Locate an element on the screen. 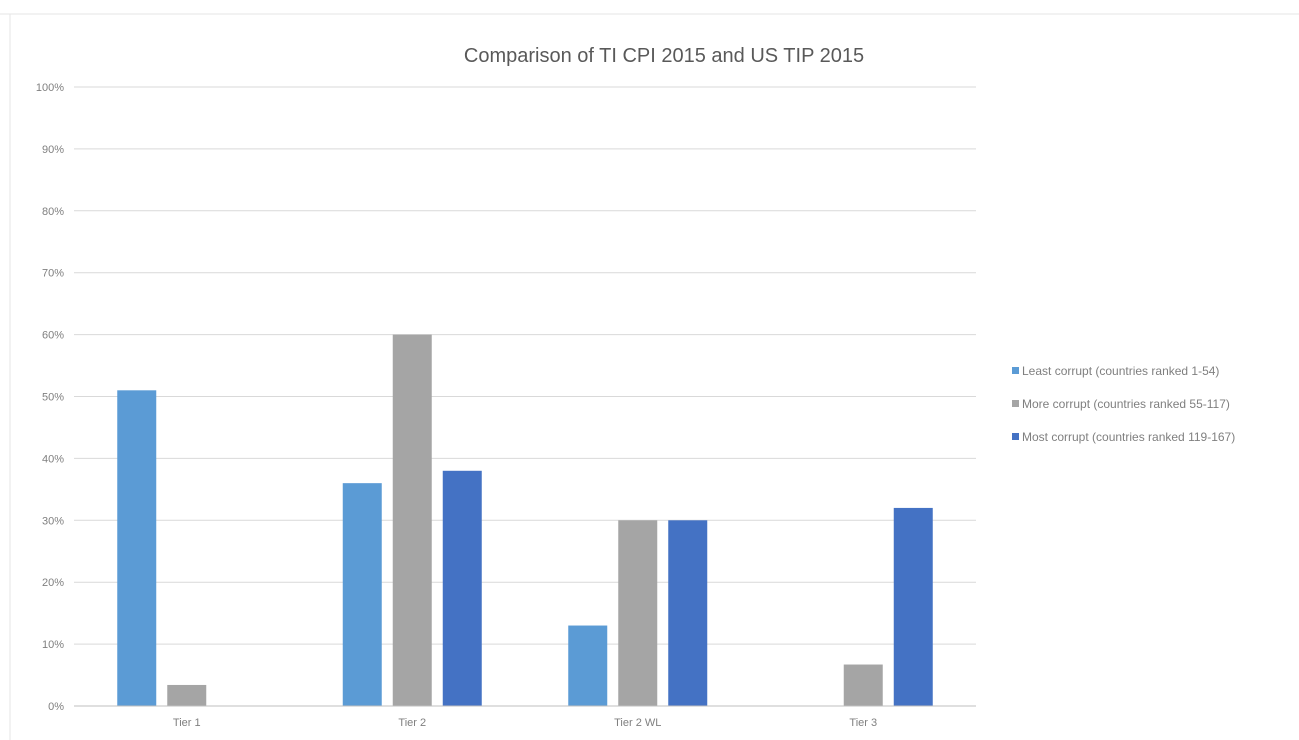  y-tick-label: 90% is located at coordinates (53, 150).